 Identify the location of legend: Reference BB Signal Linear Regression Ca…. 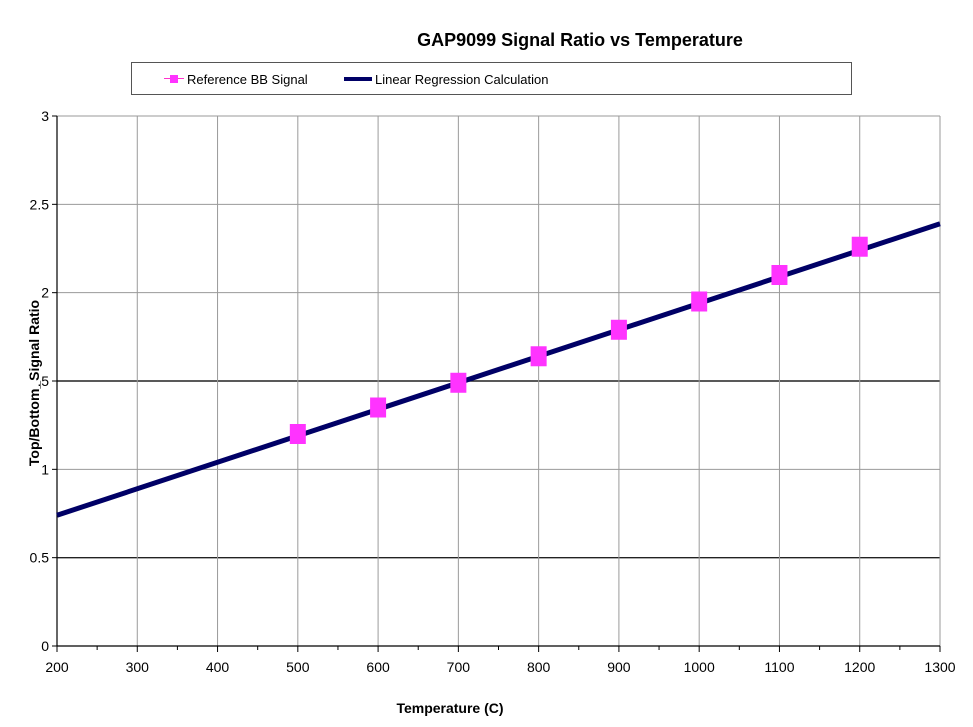
(491, 78).